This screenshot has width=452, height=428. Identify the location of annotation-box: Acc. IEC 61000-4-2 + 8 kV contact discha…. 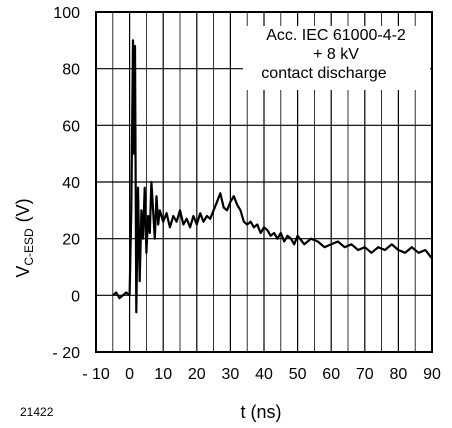
(336, 58).